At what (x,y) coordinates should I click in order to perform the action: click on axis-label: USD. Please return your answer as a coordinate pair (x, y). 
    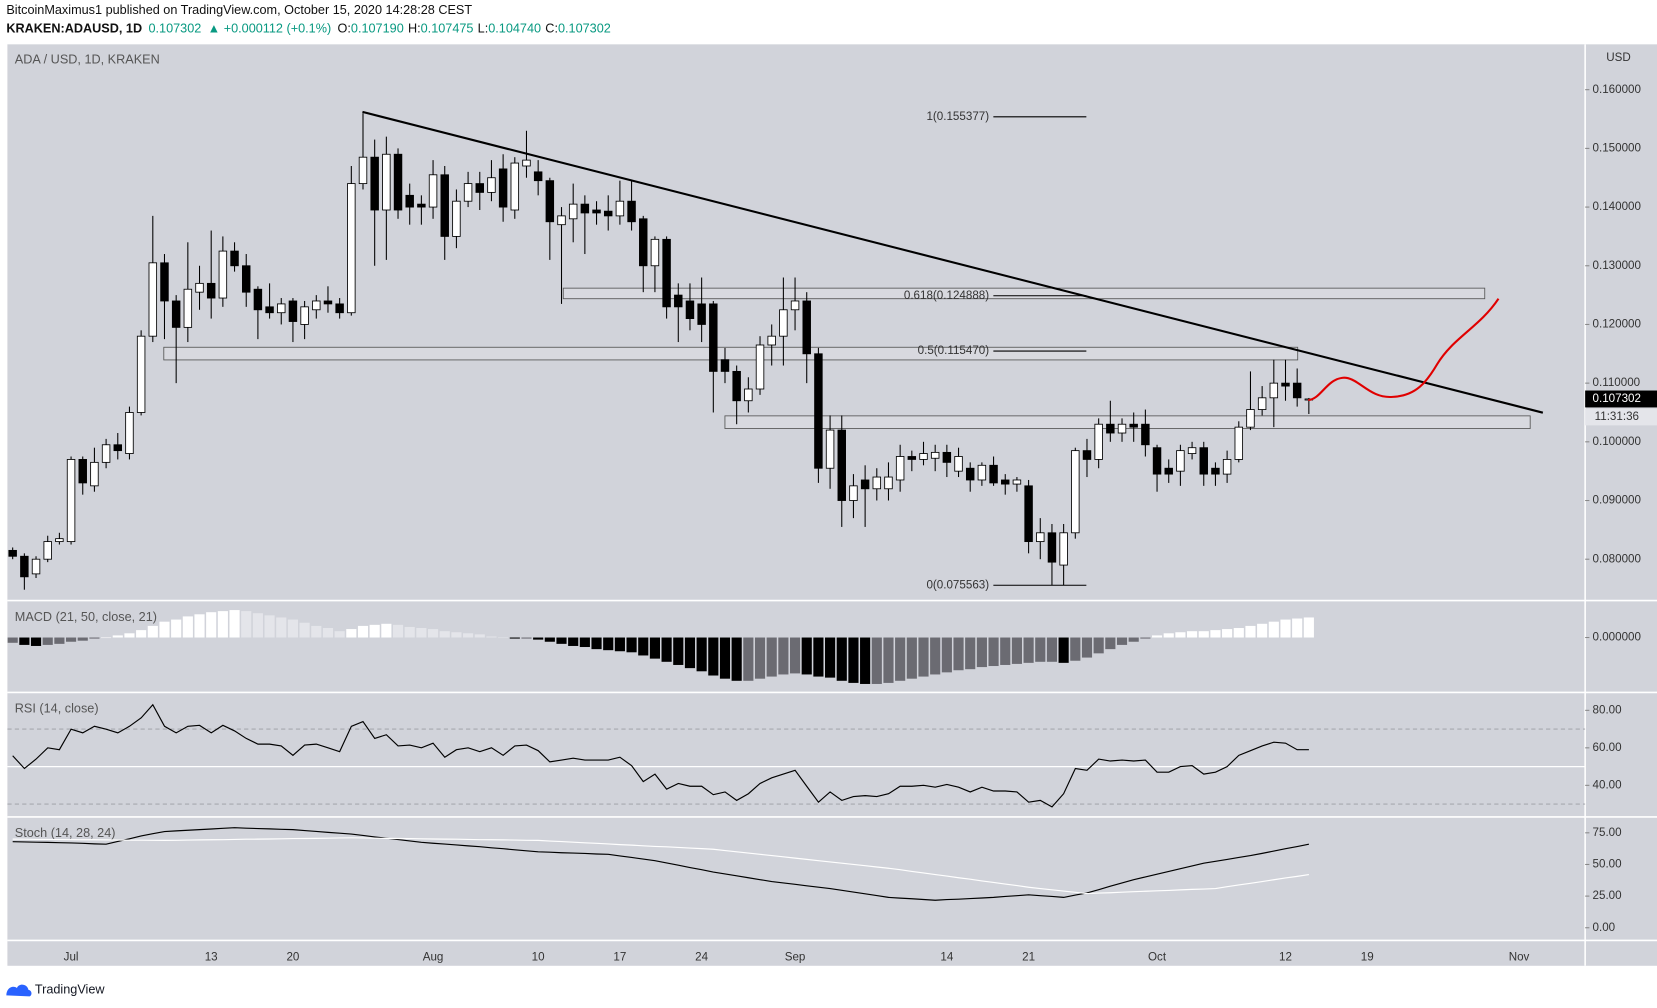
    Looking at the image, I should click on (1618, 57).